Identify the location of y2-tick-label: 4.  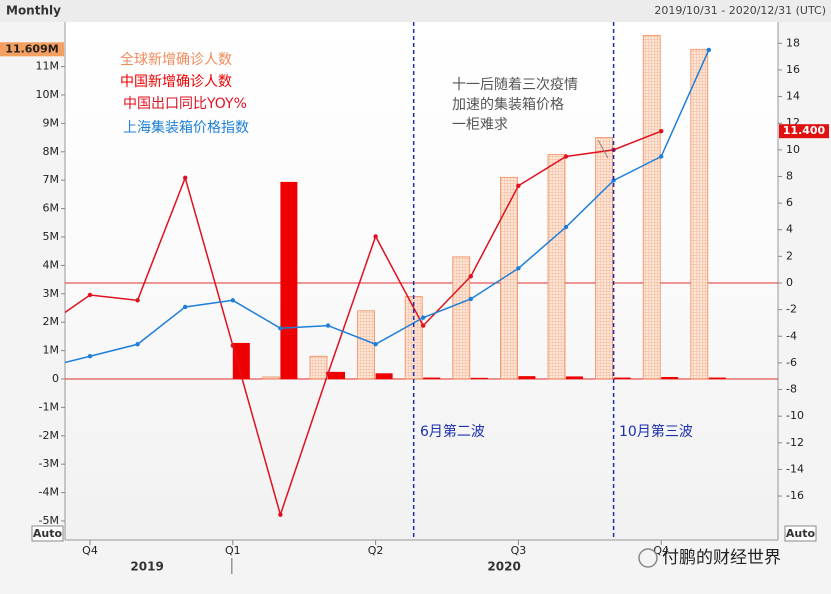
(789, 229).